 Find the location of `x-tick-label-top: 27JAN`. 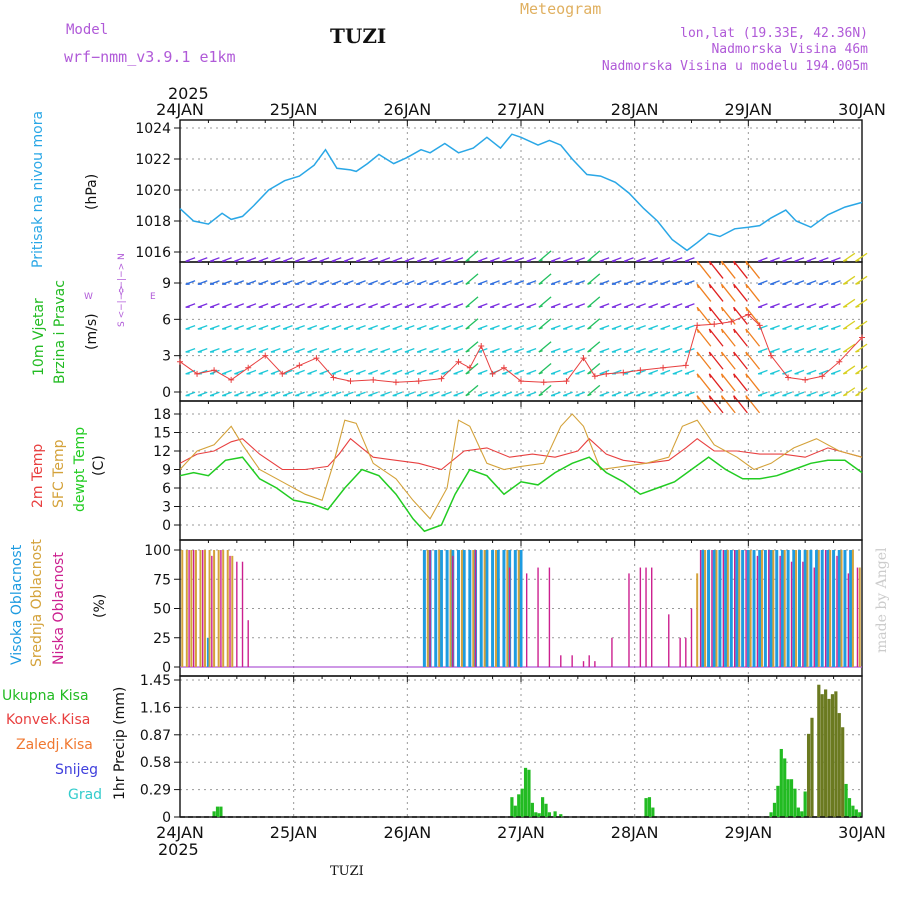

x-tick-label-top: 27JAN is located at coordinates (521, 109).